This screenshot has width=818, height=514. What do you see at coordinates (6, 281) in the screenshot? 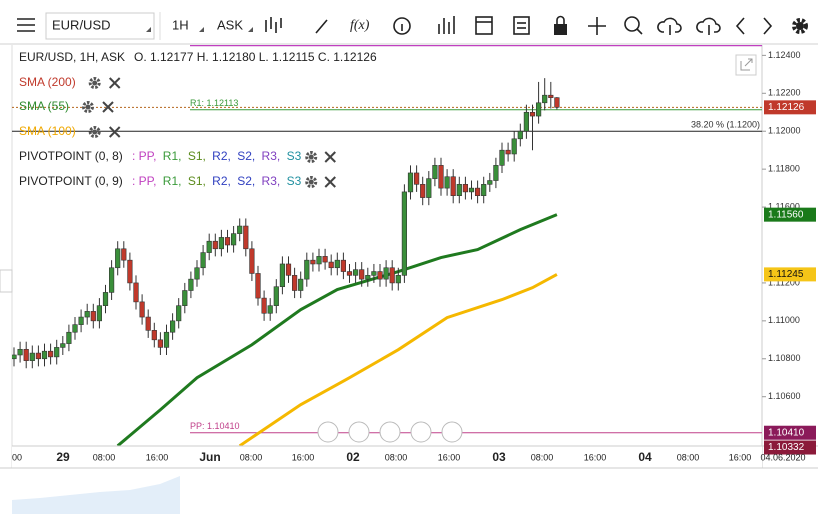
I see `side-handle` at bounding box center [6, 281].